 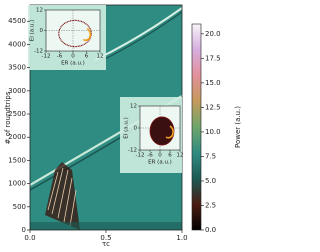 What do you see at coordinates (17, 114) in the screenshot?
I see `y-tick-label: 2500` at bounding box center [17, 114].